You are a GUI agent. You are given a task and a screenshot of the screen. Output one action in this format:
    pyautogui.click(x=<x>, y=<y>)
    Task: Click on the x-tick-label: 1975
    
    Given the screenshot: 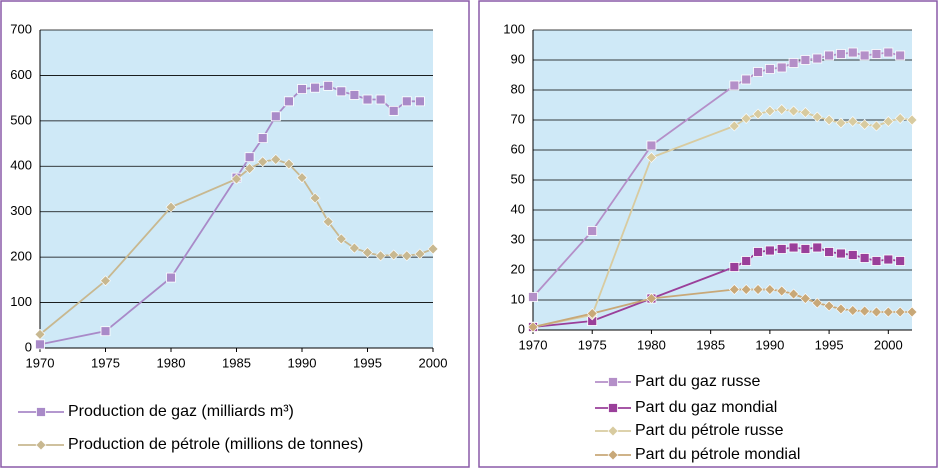 What is the action you would take?
    pyautogui.click(x=592, y=344)
    